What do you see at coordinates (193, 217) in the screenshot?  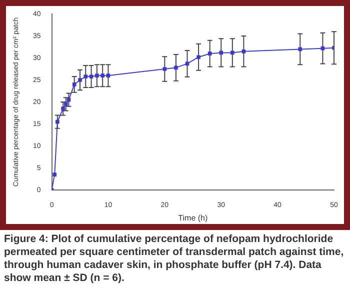 I see `x-axis-title: Time (h)` at bounding box center [193, 217].